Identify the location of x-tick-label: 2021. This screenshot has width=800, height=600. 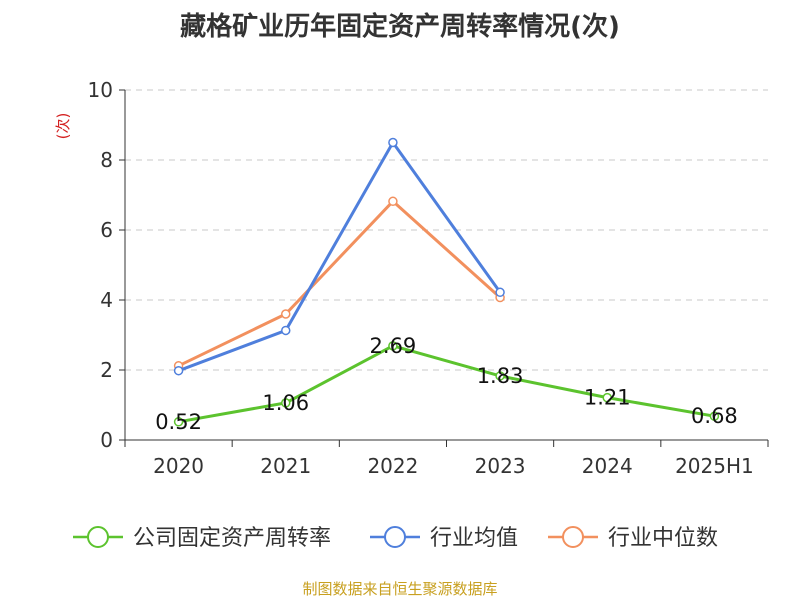
(285, 466).